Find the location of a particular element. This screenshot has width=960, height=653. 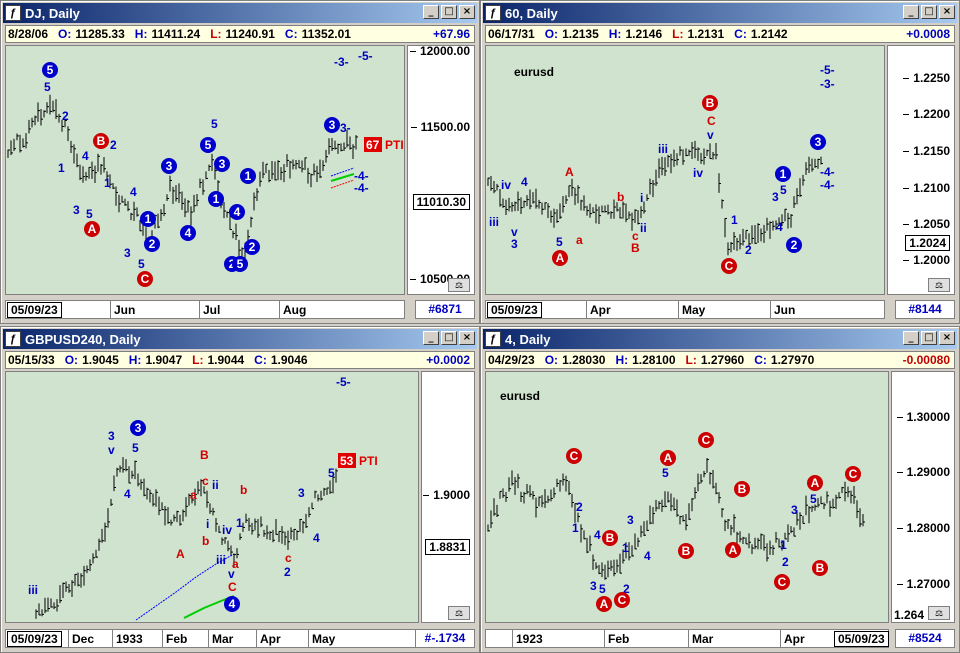

window-title: 60, Daily is located at coordinates (531, 13).